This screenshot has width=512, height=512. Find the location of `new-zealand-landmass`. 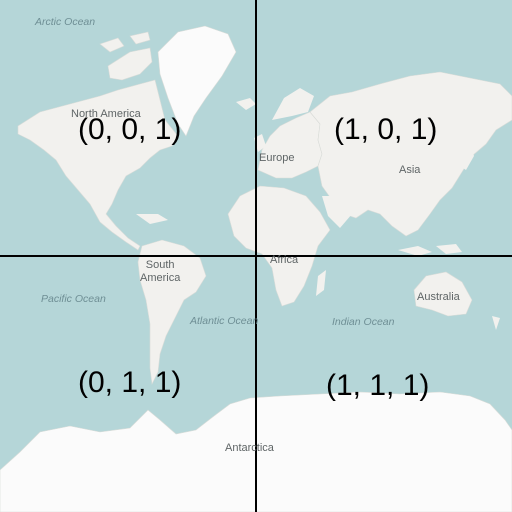

new-zealand-landmass is located at coordinates (496, 323).